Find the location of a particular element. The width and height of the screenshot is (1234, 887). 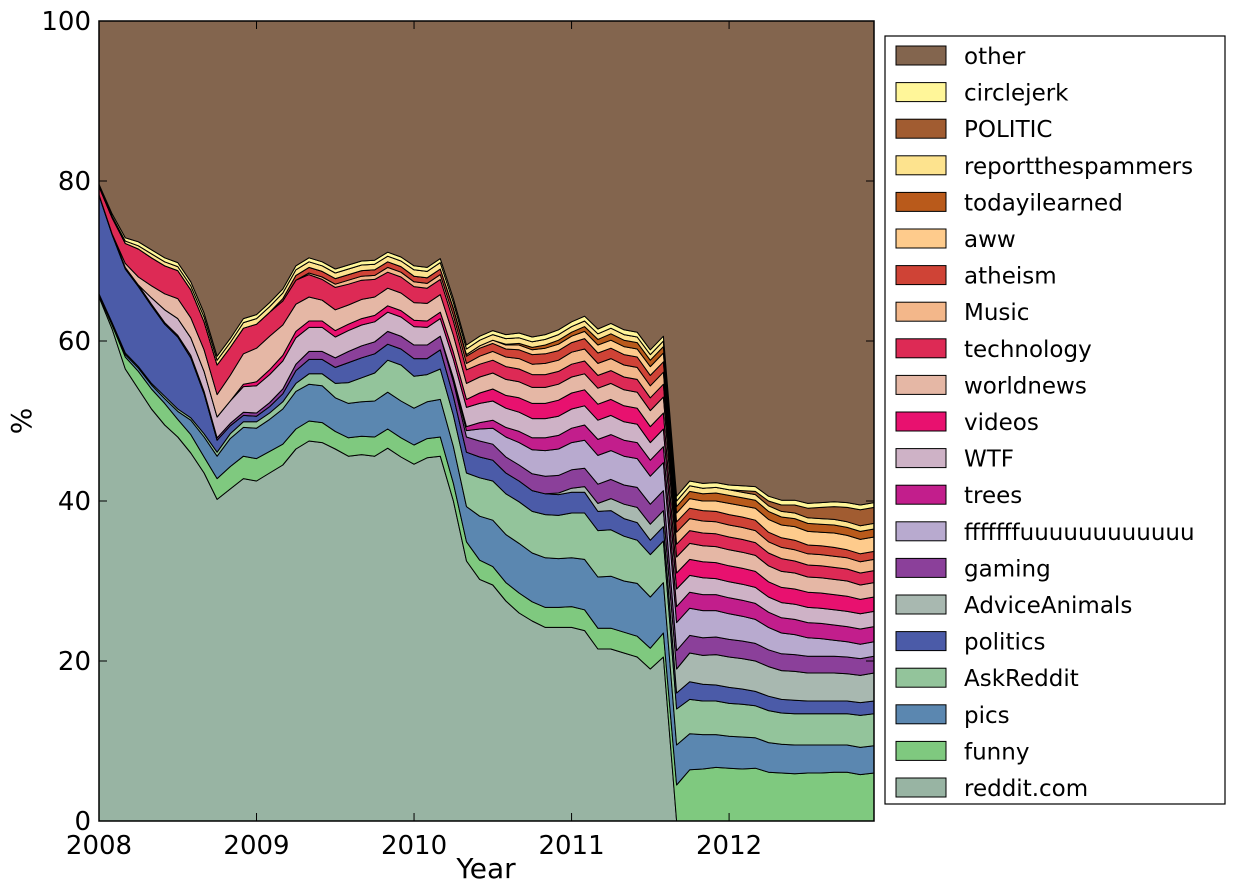

legend-label-politic: POLITIC is located at coordinates (1008, 130).